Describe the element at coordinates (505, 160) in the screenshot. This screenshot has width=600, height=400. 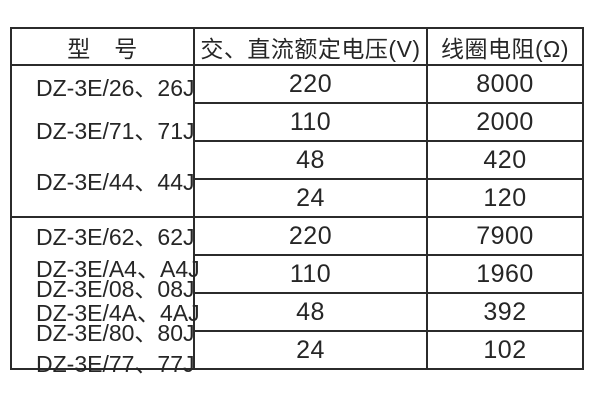
I see `resistance-value: 420` at that location.